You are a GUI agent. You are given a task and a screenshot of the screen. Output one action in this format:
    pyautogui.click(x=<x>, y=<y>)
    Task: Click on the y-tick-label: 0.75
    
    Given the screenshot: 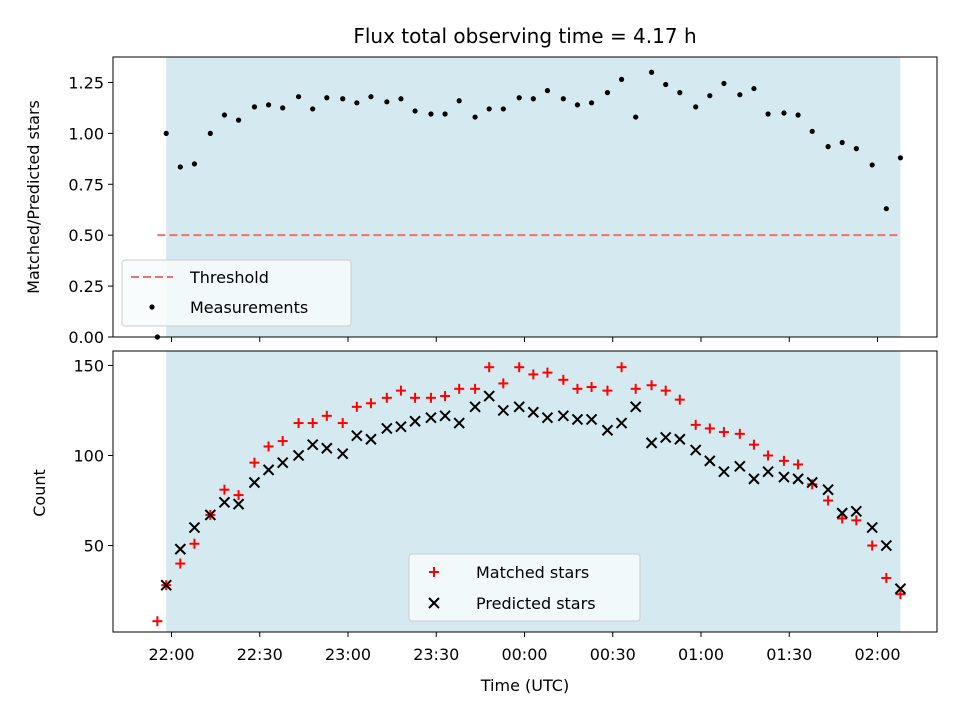 What is the action you would take?
    pyautogui.click(x=86, y=184)
    